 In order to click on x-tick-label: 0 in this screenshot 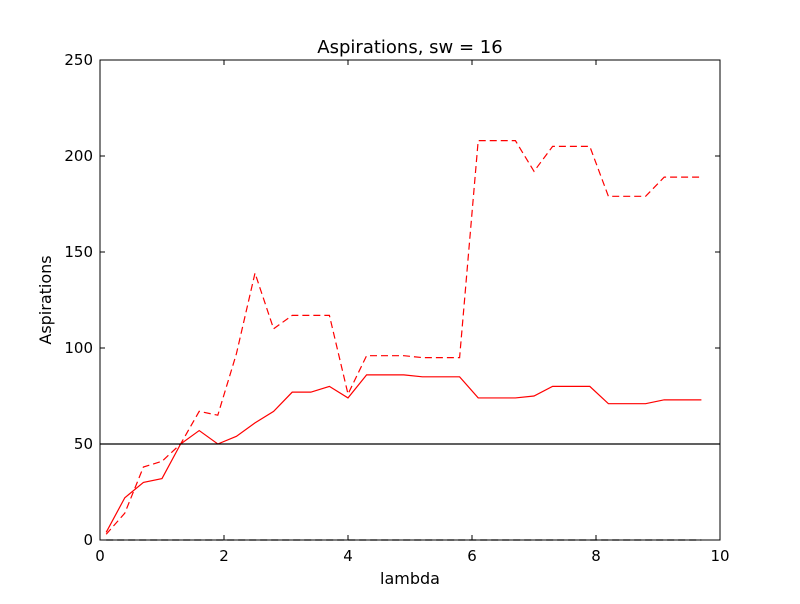, I will do `click(100, 556)`.